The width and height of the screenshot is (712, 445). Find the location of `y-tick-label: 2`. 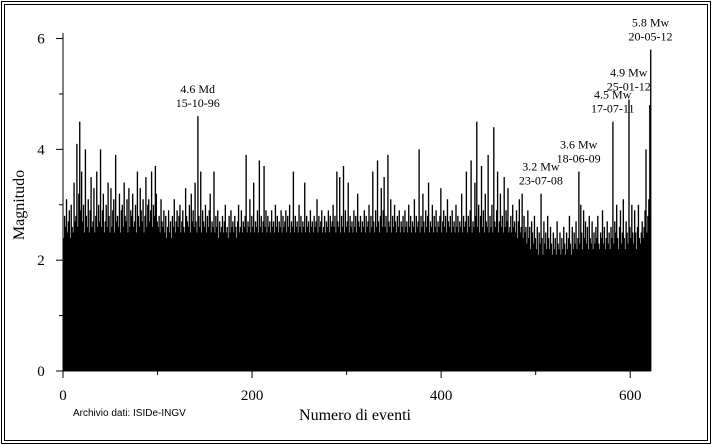

y-tick-label: 2 is located at coordinates (41, 261).